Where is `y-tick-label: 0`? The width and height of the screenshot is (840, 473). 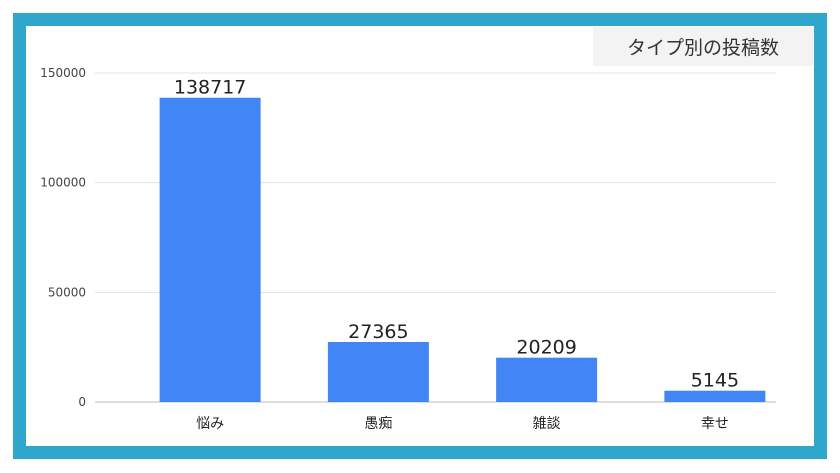
y-tick-label: 0 is located at coordinates (82, 402).